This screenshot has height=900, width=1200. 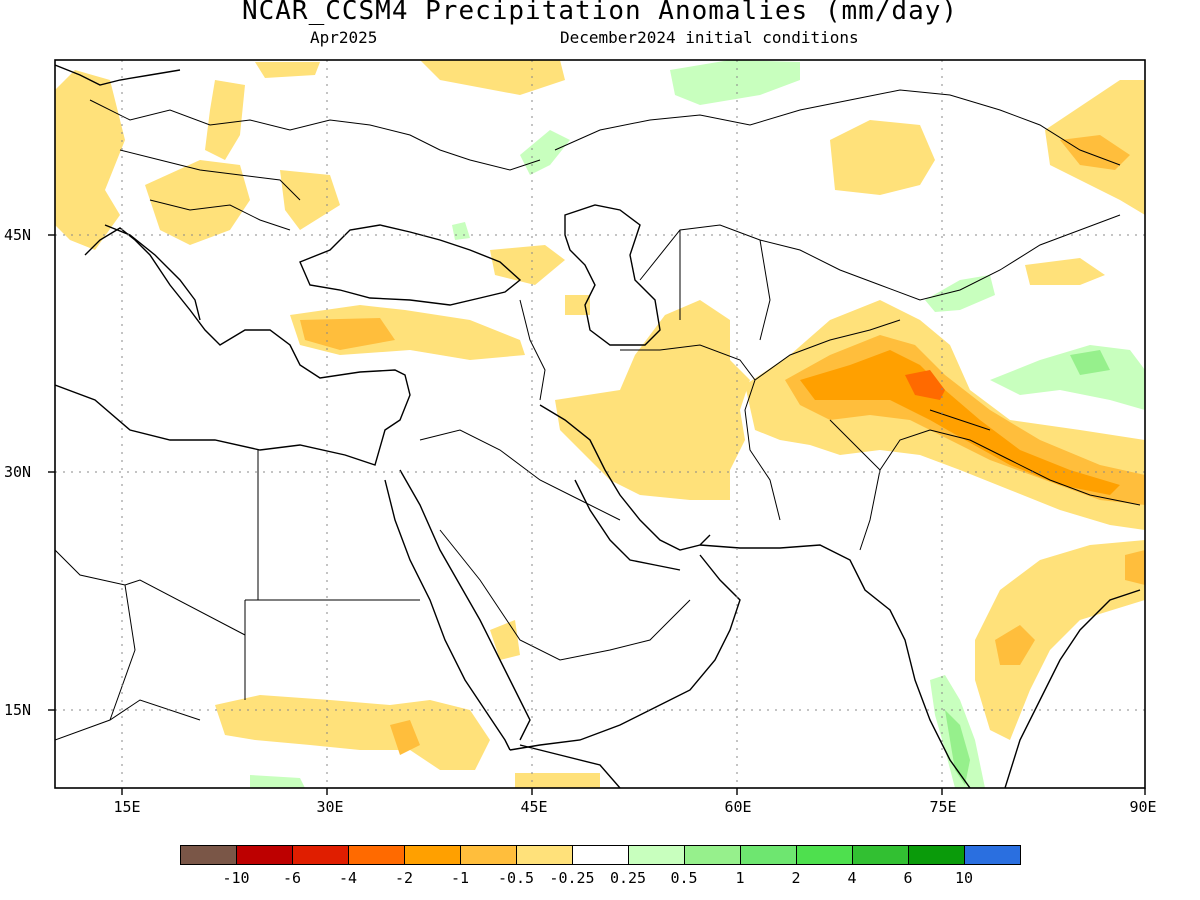 I want to click on initial-conditions: December2024 initial conditions, so click(x=709, y=37).